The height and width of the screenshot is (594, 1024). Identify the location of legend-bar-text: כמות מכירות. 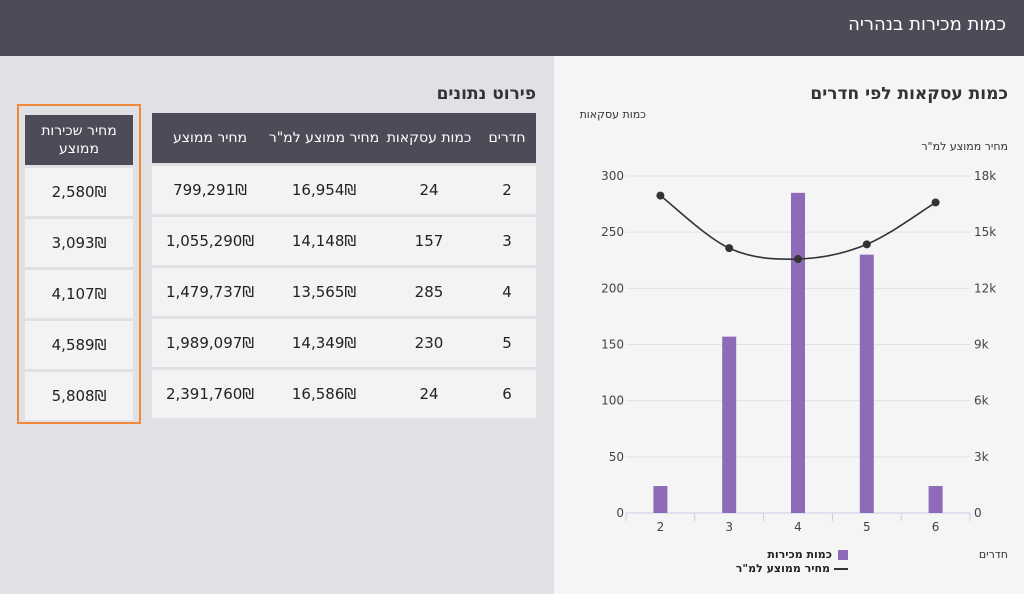
(799, 554).